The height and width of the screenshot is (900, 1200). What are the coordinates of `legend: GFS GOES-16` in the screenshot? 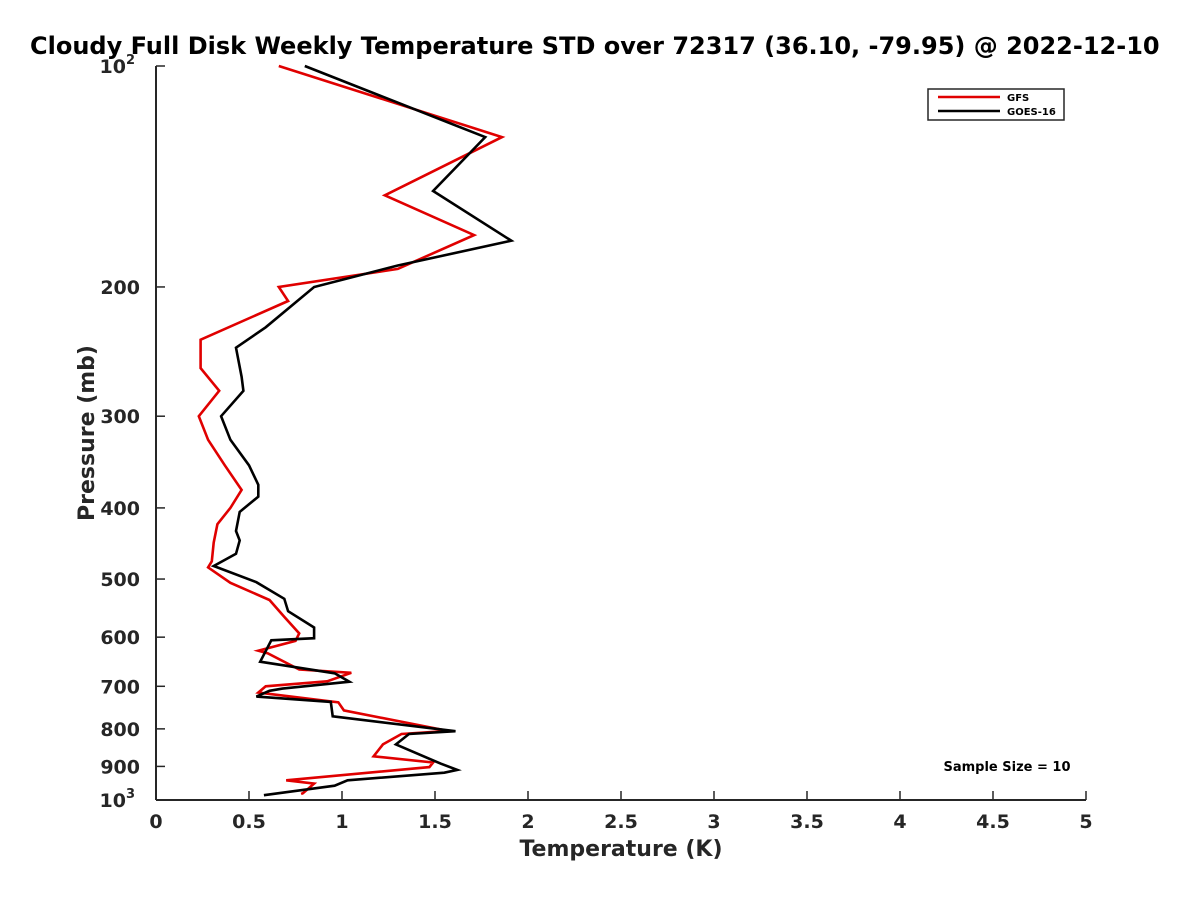 It's located at (996, 104).